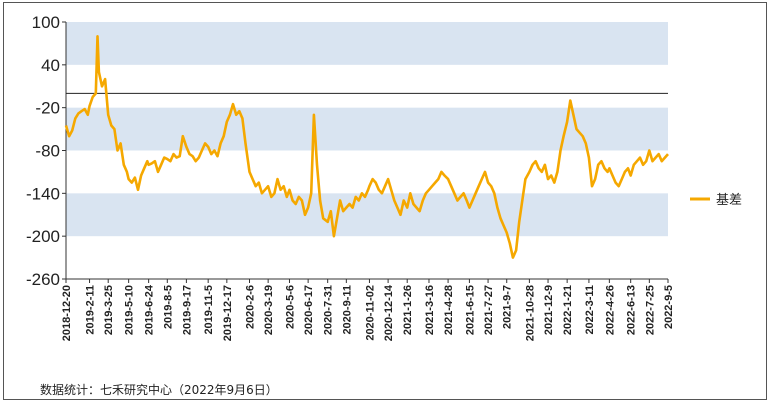 Image resolution: width=772 pixels, height=406 pixels. Describe the element at coordinates (530, 313) in the screenshot. I see `x-tick-label: 2021-10-28` at that location.